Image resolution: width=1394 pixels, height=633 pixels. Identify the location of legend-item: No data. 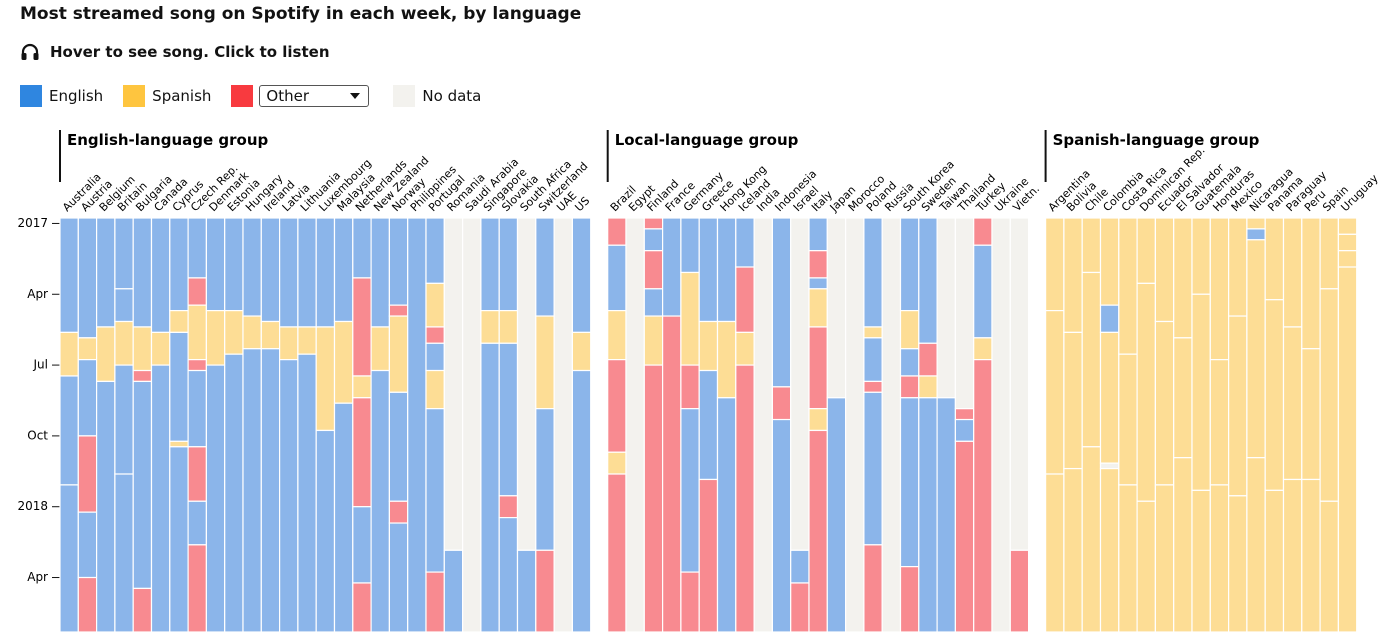
(437, 96).